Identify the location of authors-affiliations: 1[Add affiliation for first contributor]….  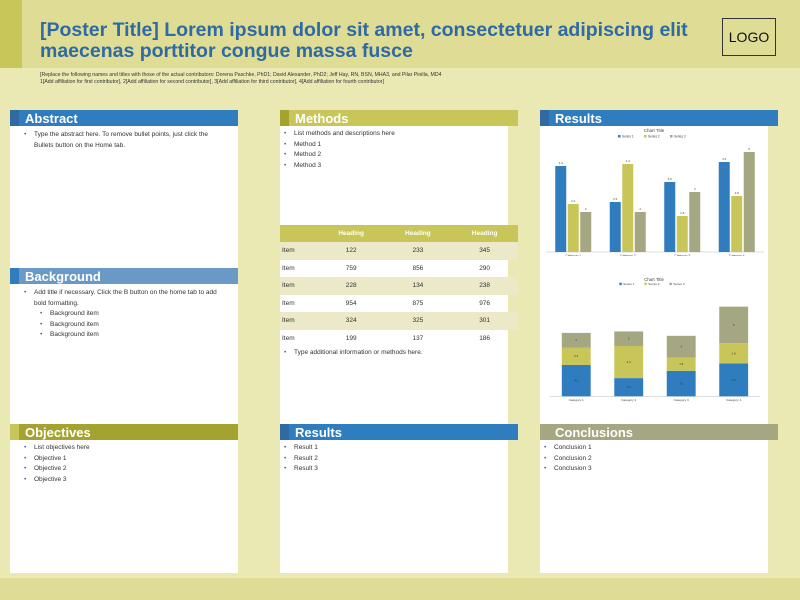
(212, 82).